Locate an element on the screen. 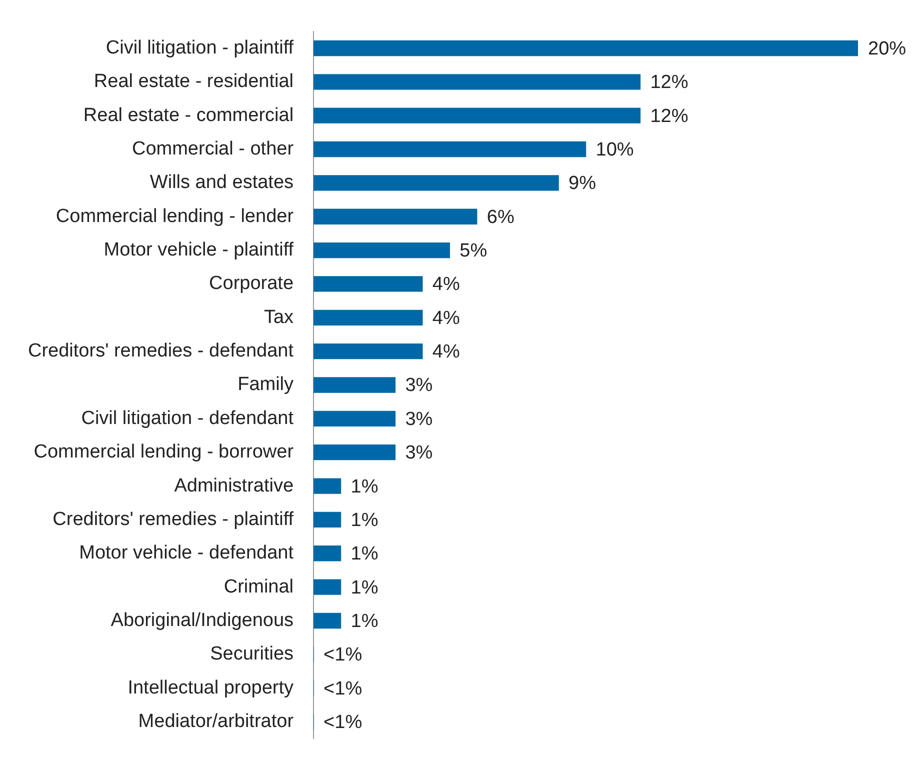 The height and width of the screenshot is (770, 913). y-tick-label: Intellectual property is located at coordinates (211, 687).